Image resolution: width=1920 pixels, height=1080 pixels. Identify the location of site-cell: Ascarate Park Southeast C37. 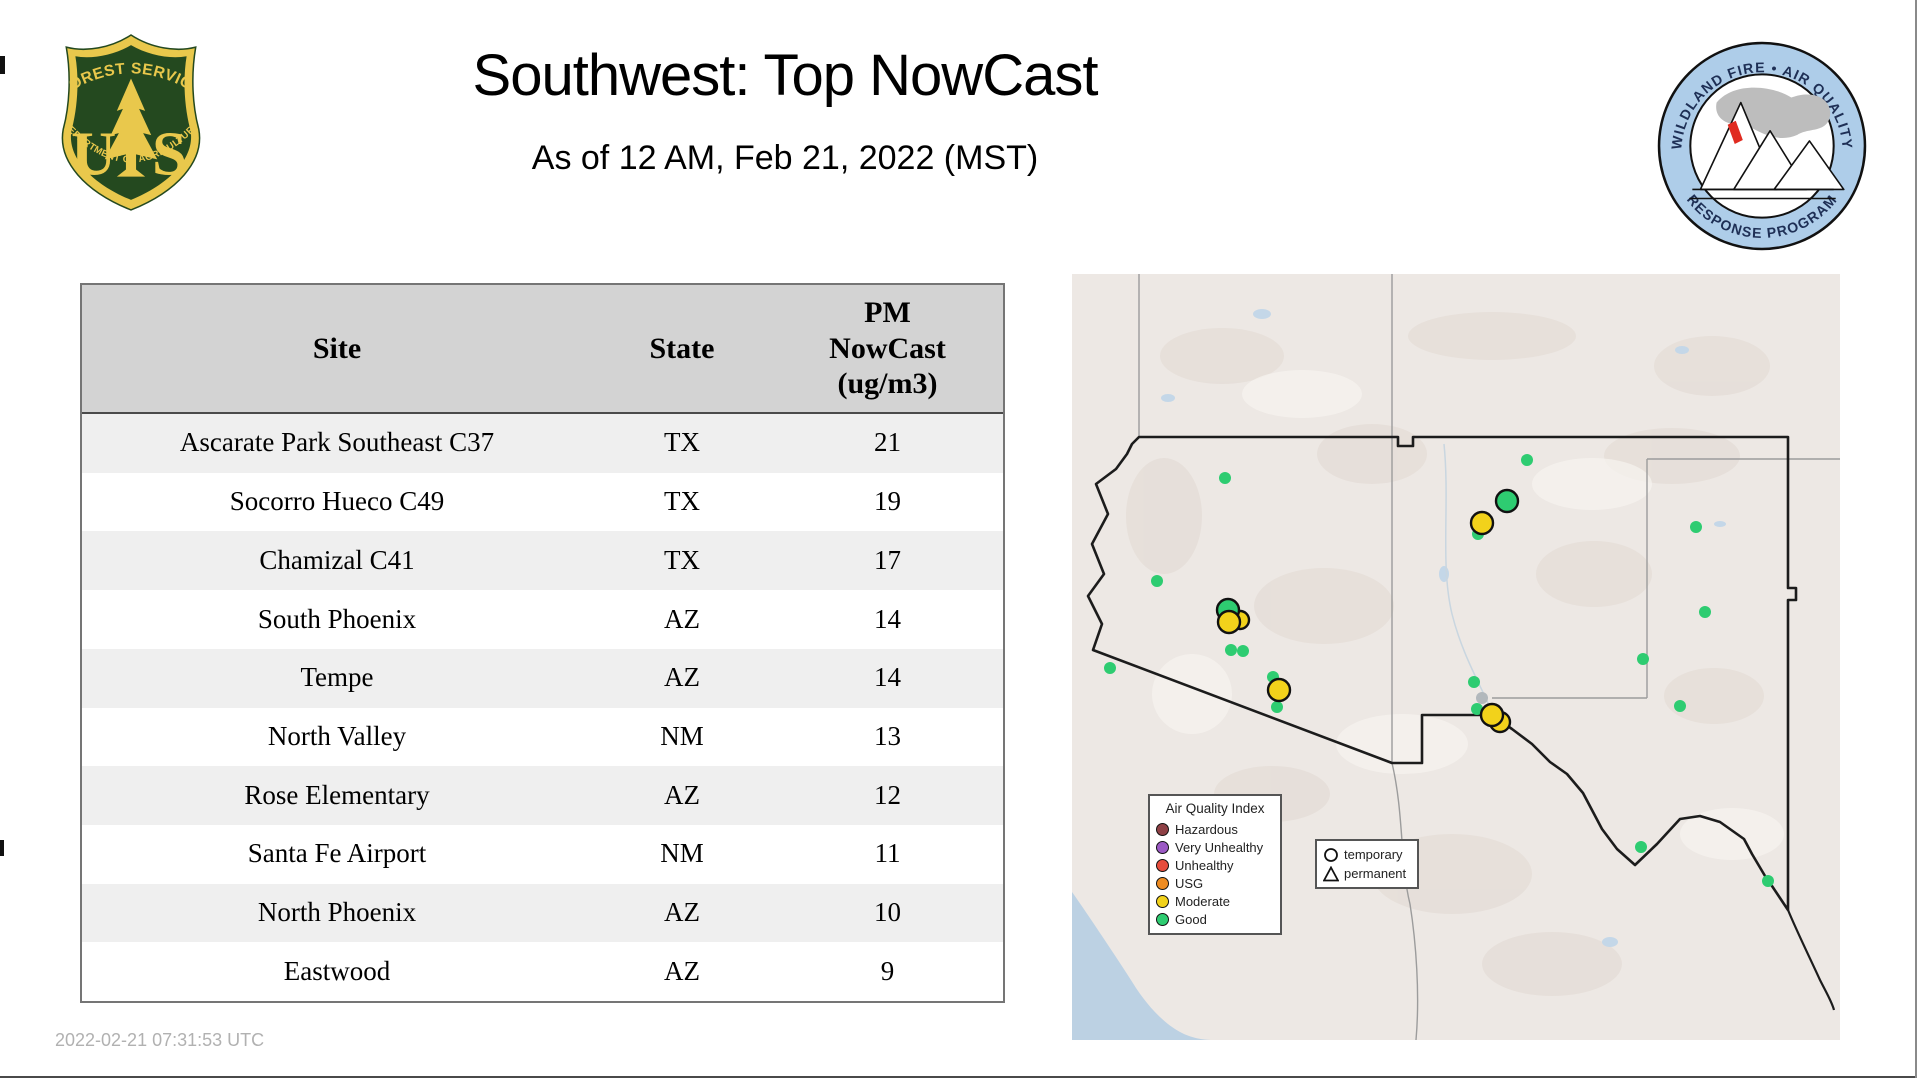
(337, 442).